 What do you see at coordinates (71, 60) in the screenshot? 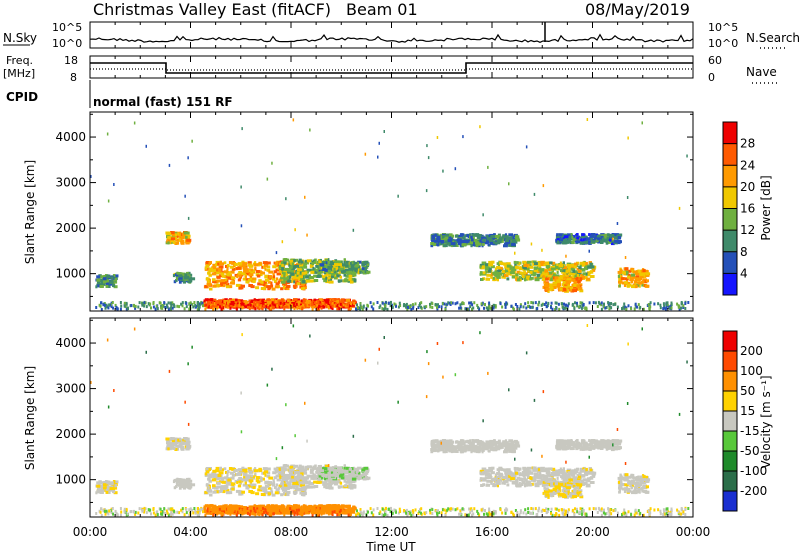
I see `freq-left-tick-top: 18` at bounding box center [71, 60].